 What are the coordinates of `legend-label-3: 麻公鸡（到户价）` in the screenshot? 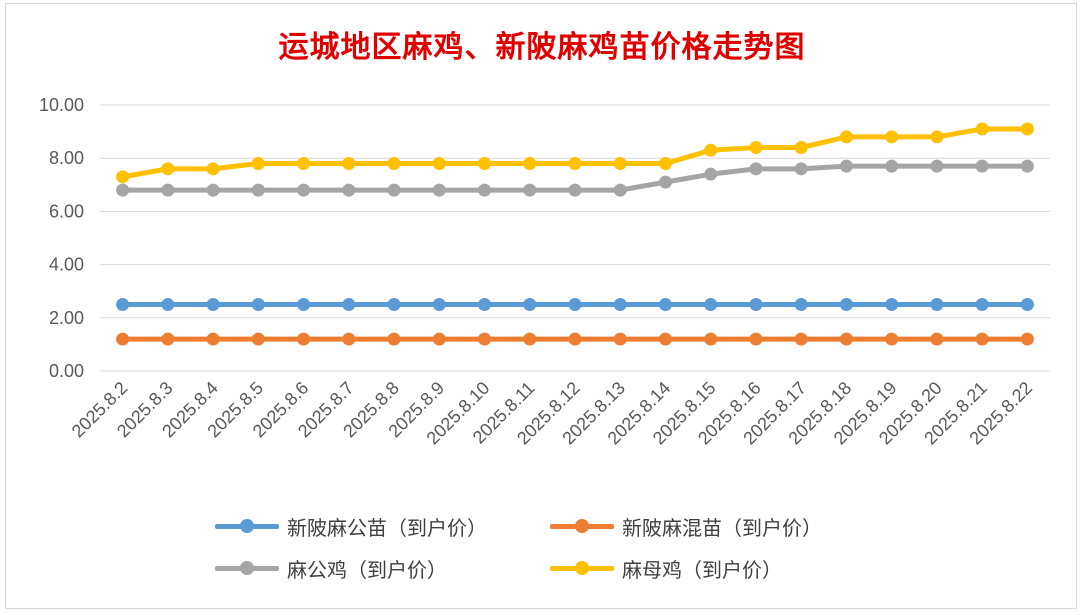 It's located at (367, 569).